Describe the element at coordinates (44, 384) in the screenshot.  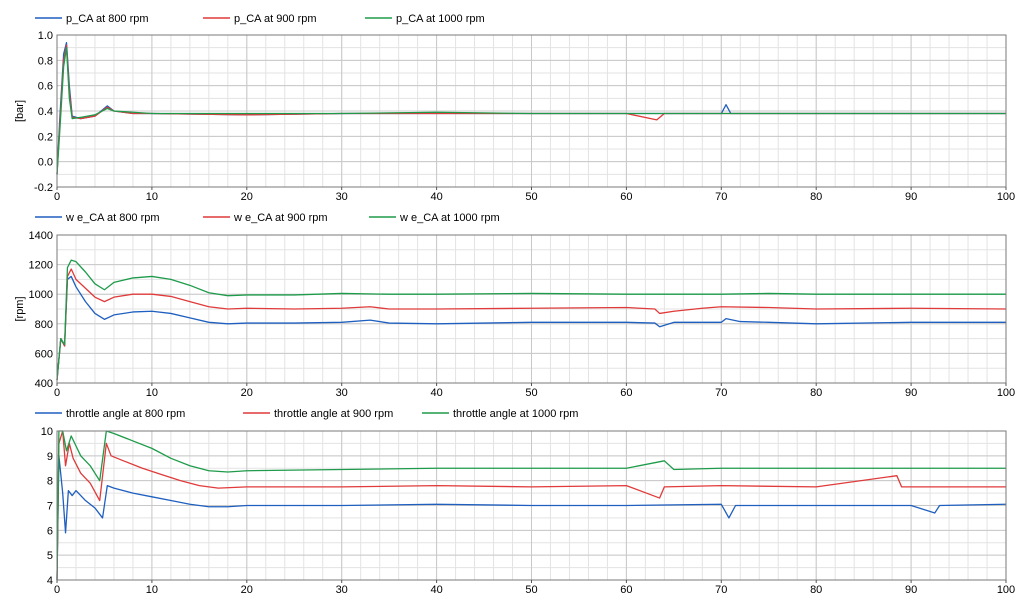
I see `y-tick-label: 400` at that location.